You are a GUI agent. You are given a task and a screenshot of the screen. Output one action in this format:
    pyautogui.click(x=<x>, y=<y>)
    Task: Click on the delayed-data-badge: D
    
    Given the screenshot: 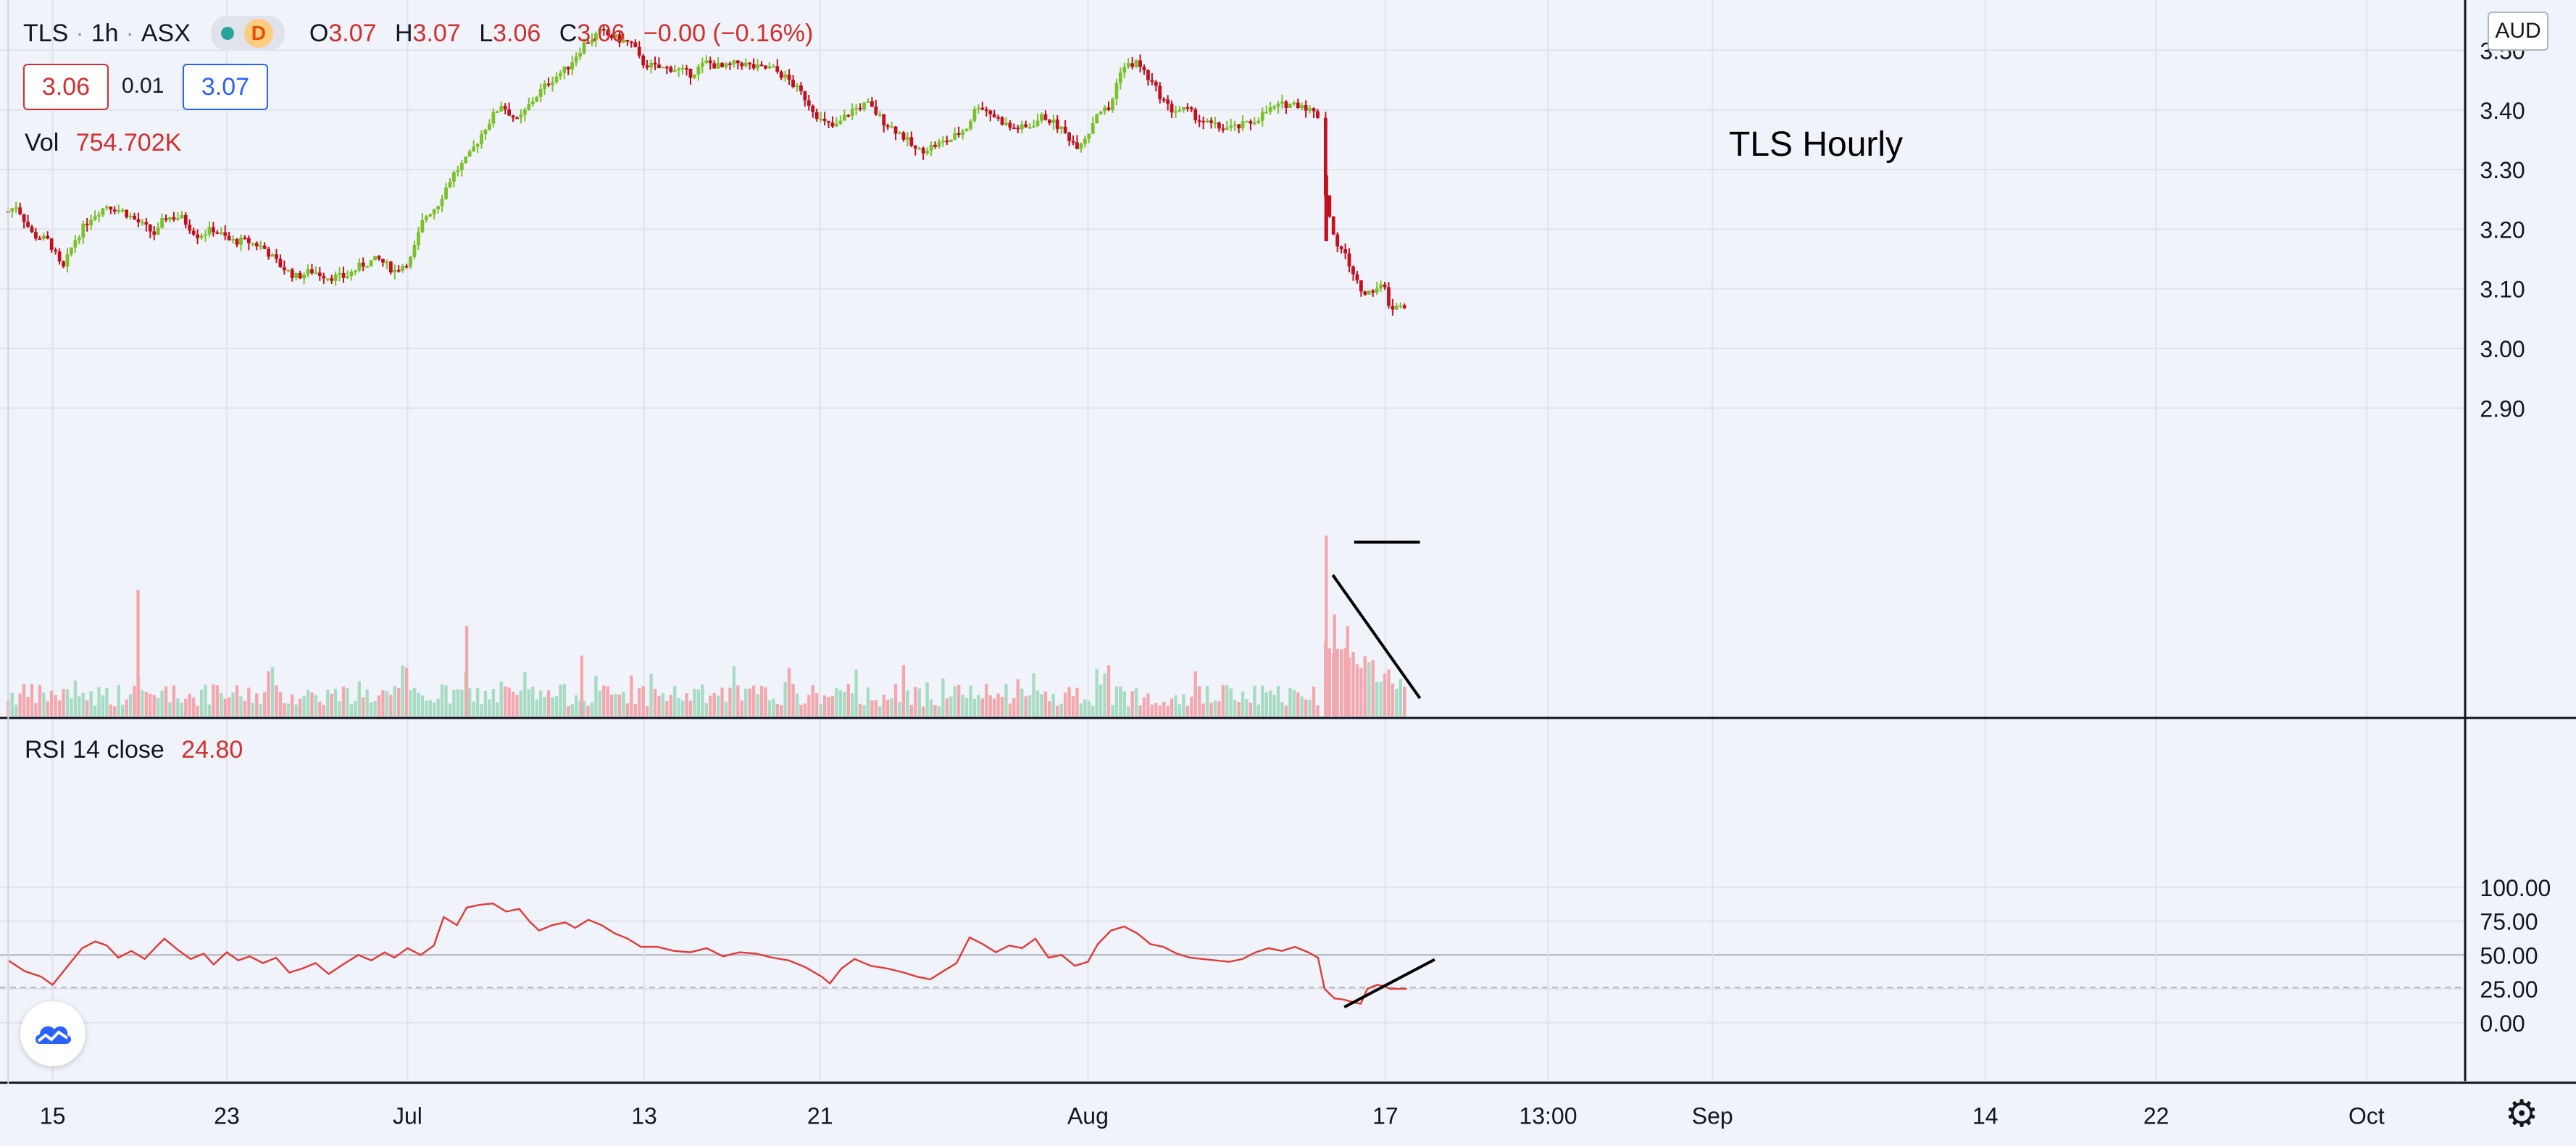 What is the action you would take?
    pyautogui.click(x=258, y=33)
    